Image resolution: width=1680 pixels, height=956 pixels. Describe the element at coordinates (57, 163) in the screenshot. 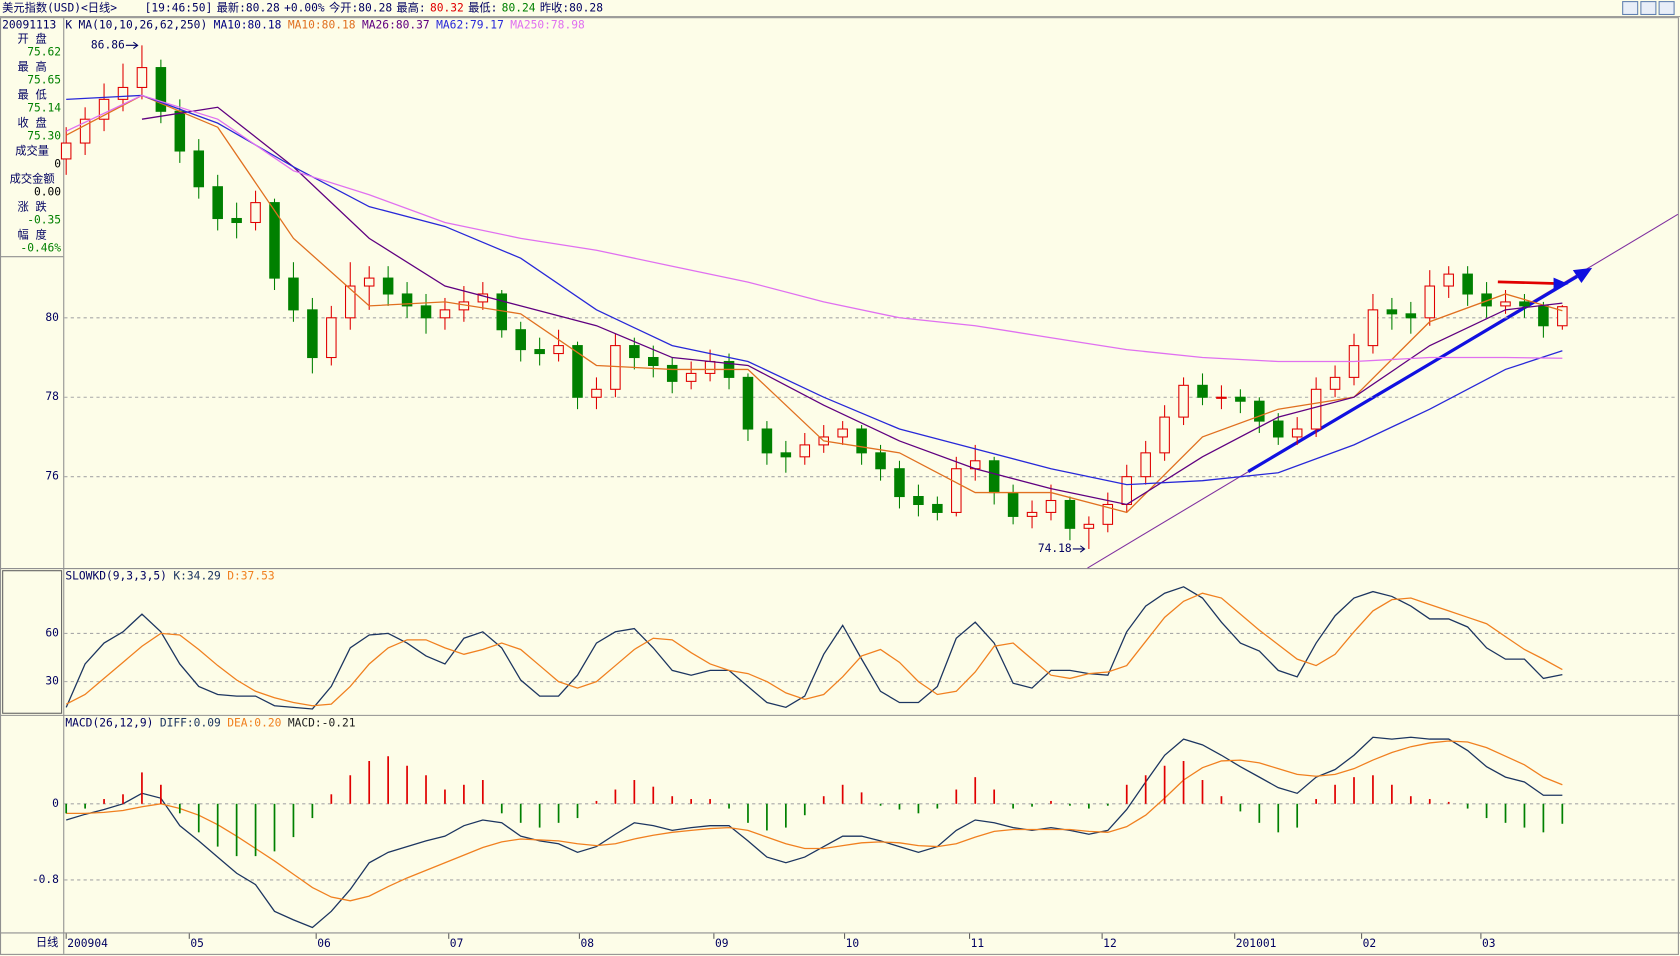

I see `info-value: 0` at that location.